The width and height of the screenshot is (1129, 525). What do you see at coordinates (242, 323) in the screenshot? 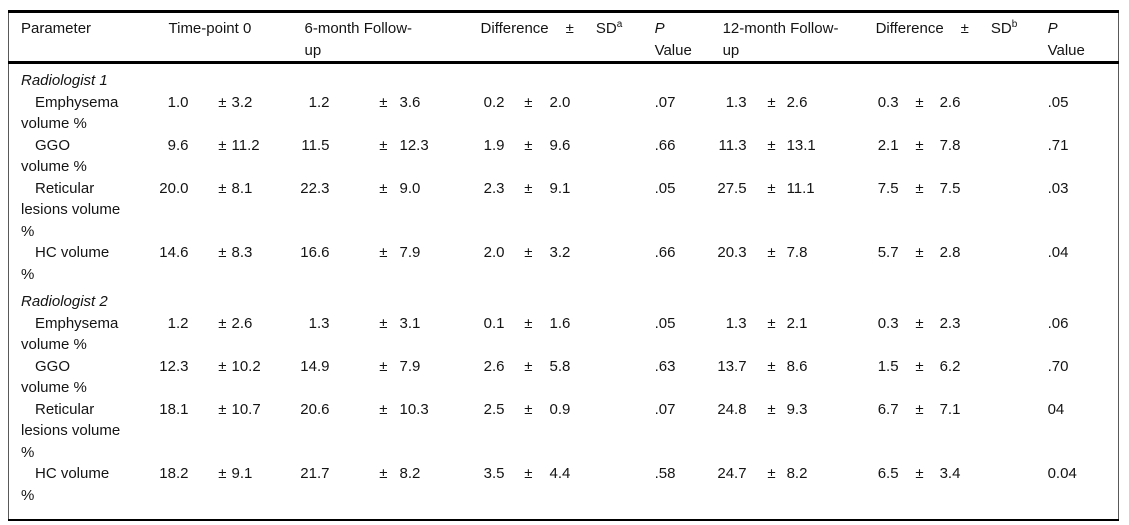
I see `cell-timepoint0-sd: 2.6` at bounding box center [242, 323].